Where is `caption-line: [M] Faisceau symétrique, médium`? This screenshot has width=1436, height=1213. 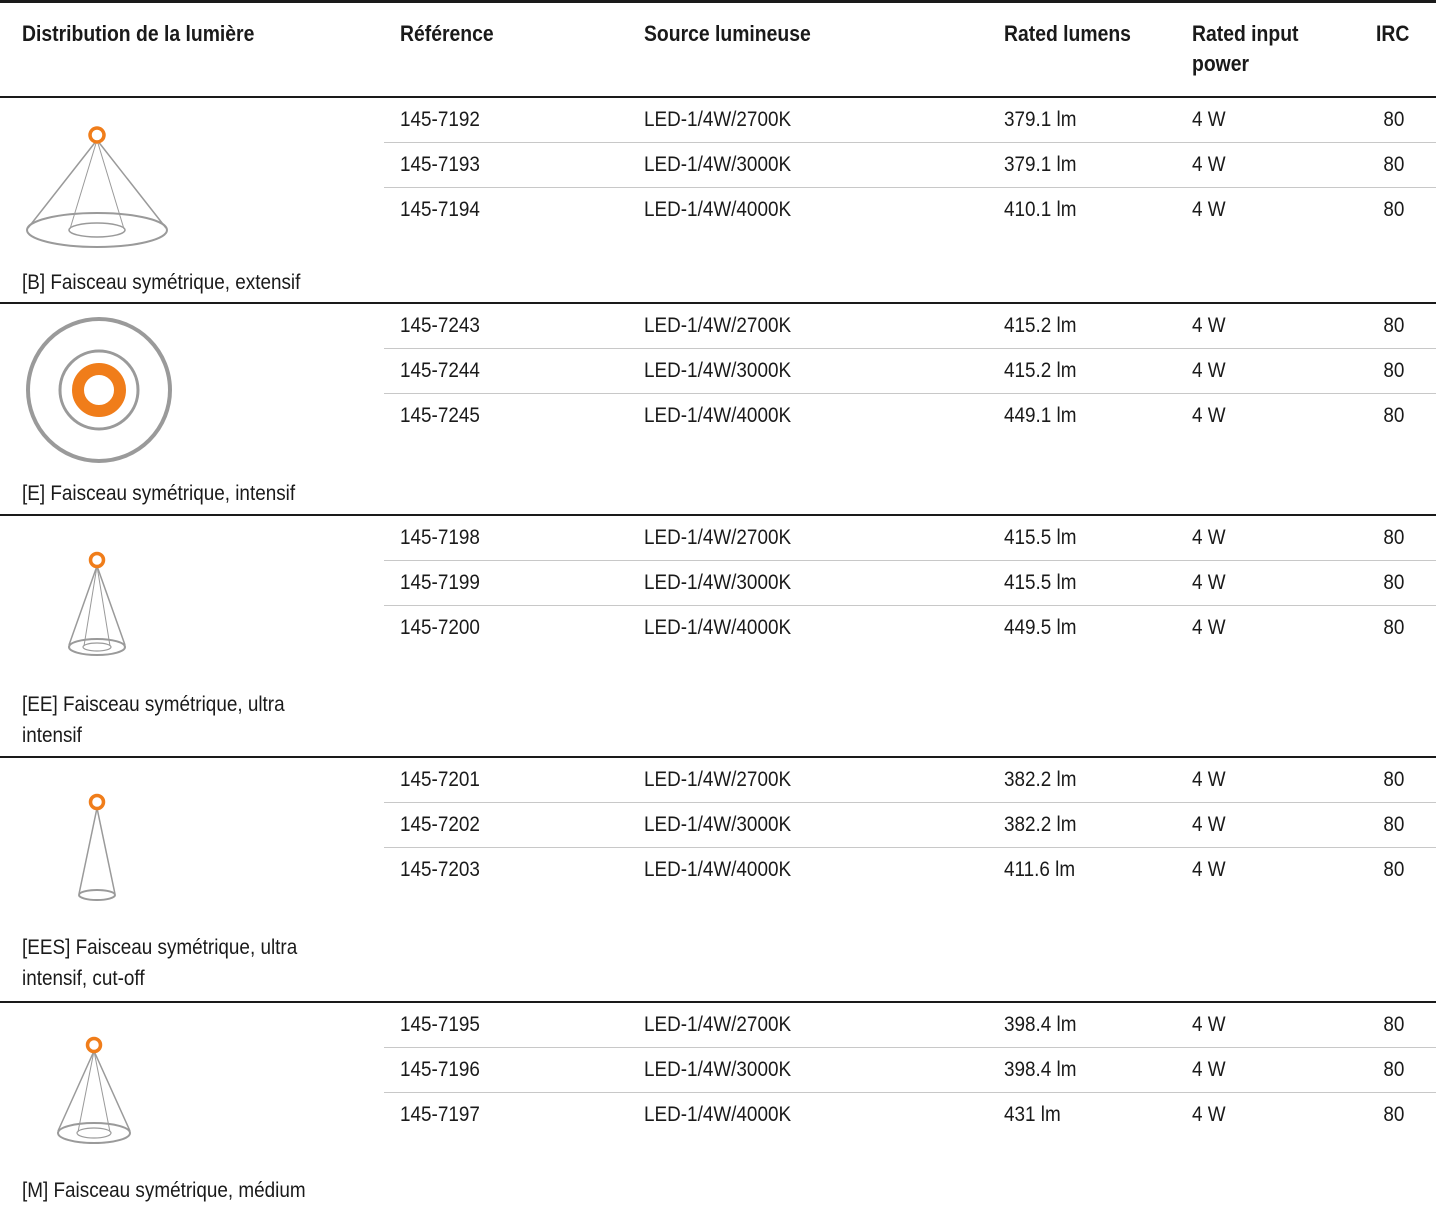
caption-line: [M] Faisceau symétrique, médium is located at coordinates (164, 1190).